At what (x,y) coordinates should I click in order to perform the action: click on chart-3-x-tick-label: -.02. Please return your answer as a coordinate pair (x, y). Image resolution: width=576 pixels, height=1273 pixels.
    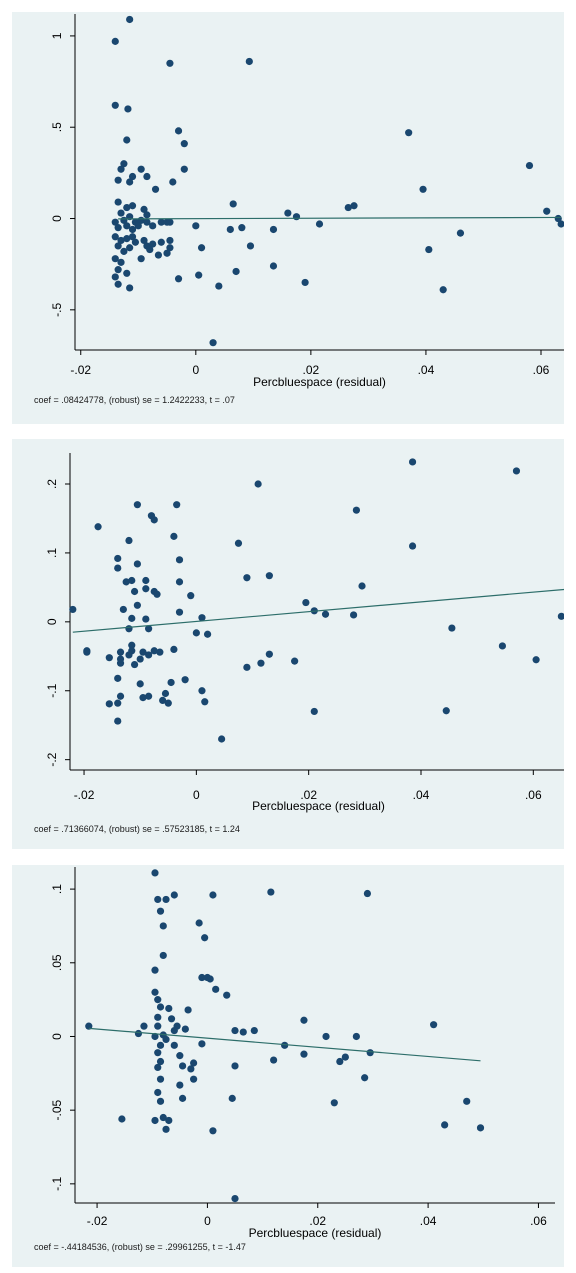
    Looking at the image, I should click on (97, 1221).